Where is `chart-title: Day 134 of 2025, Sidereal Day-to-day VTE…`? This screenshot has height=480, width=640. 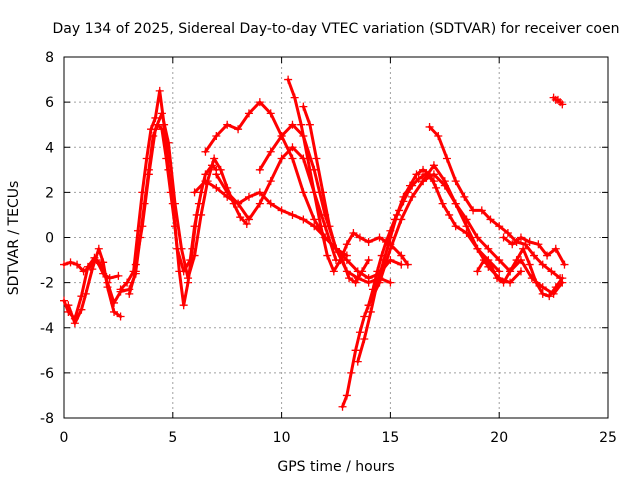
chart-title: Day 134 of 2025, Sidereal Day-to-day VTE… is located at coordinates (336, 29).